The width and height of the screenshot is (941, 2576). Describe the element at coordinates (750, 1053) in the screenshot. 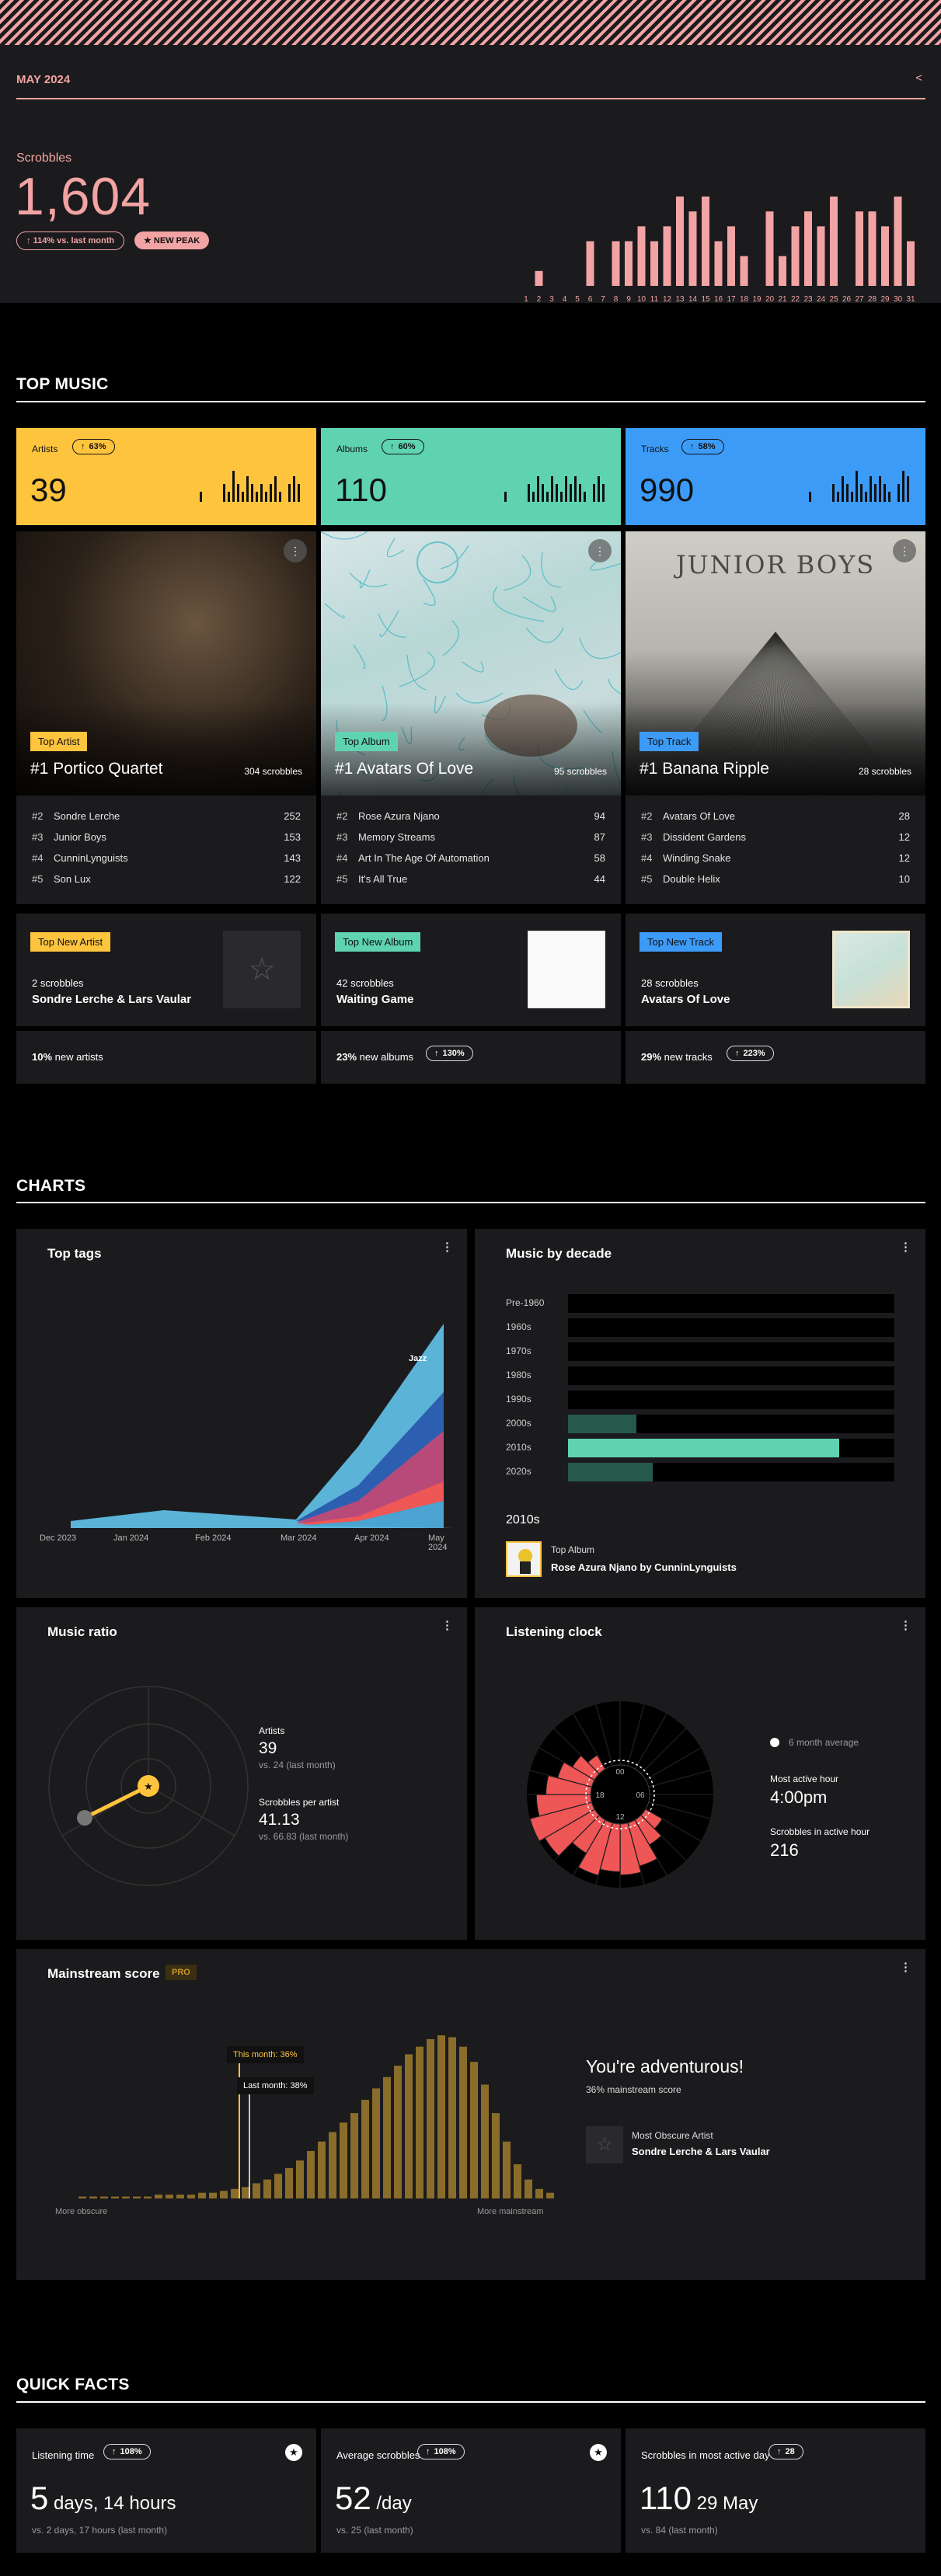

I see `new-pill: ↑ 223%` at that location.